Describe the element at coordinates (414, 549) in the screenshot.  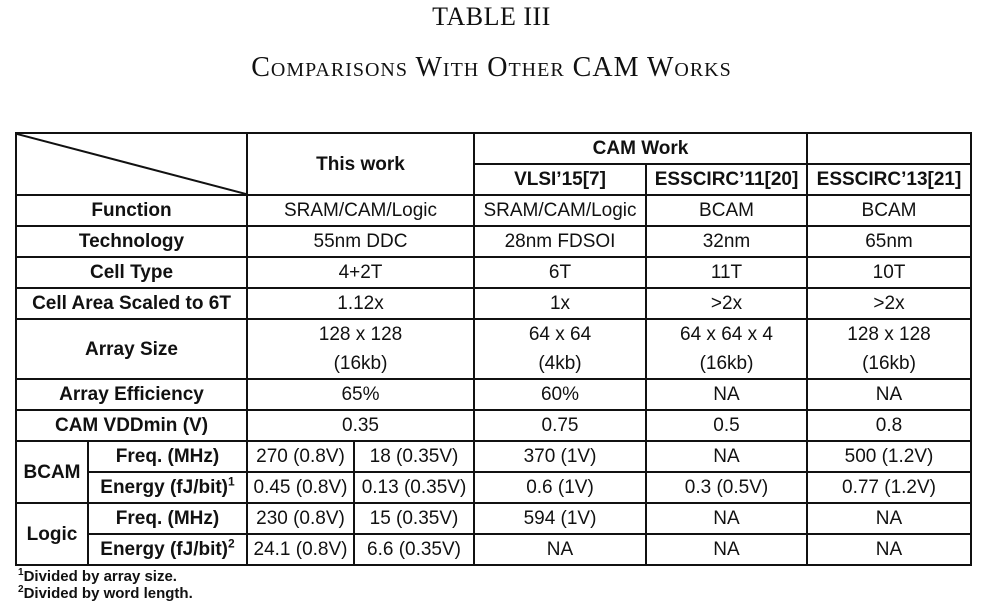
I see `table-cell: 6.6 (0.35V)` at that location.